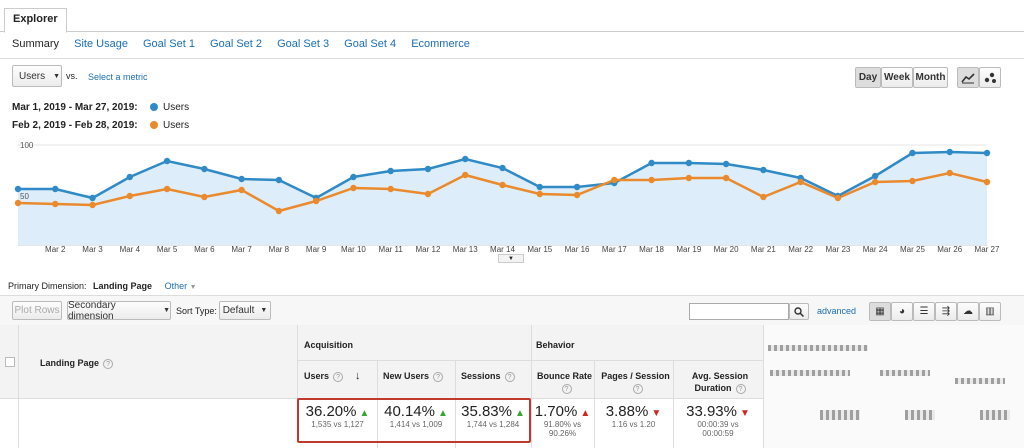 The height and width of the screenshot is (448, 1024). Describe the element at coordinates (897, 77) in the screenshot. I see `week-button: Week` at that location.